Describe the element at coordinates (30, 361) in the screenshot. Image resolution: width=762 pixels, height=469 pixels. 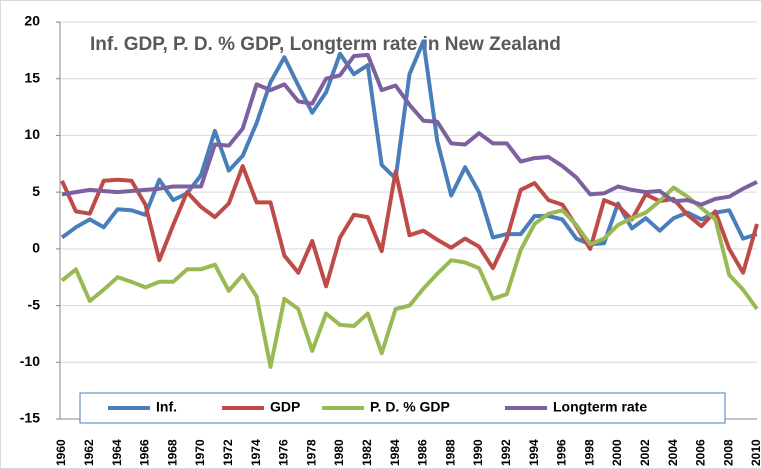
I see `y-tick-label: -10` at that location.